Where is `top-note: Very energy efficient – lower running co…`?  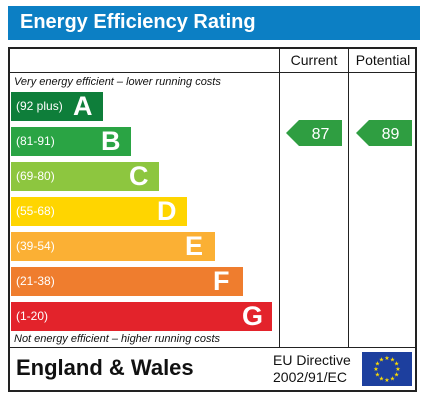 top-note: Very energy efficient – lower running co… is located at coordinates (117, 82).